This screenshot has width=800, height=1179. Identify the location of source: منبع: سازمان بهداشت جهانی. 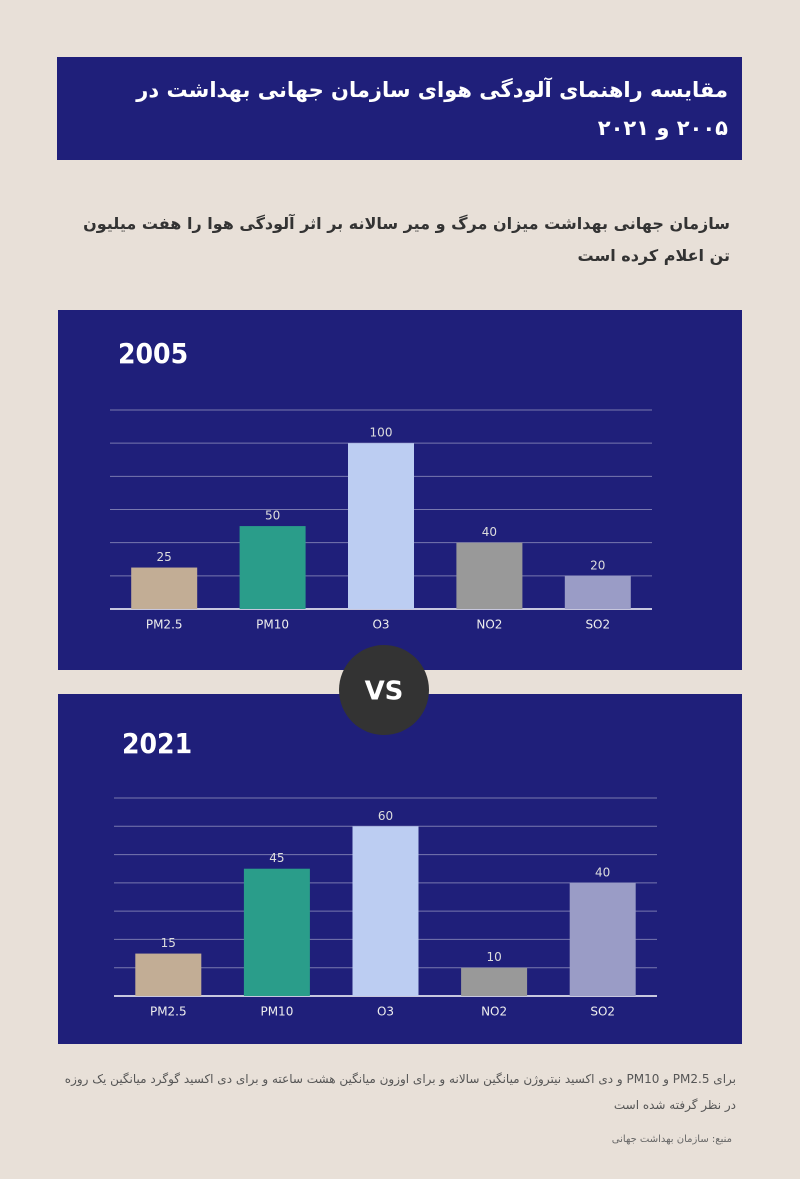
(671, 1139).